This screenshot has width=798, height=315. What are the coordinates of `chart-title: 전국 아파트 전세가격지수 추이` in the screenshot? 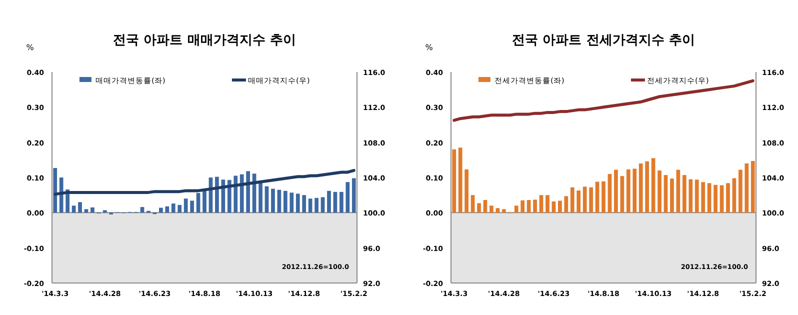 It's located at (603, 40).